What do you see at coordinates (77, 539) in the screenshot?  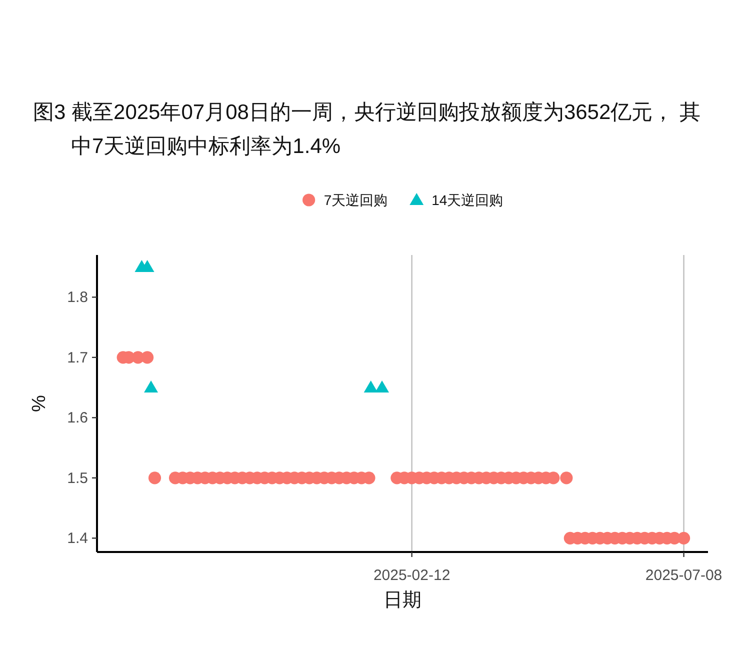 I see `y-tick-label: 1.4` at bounding box center [77, 539].